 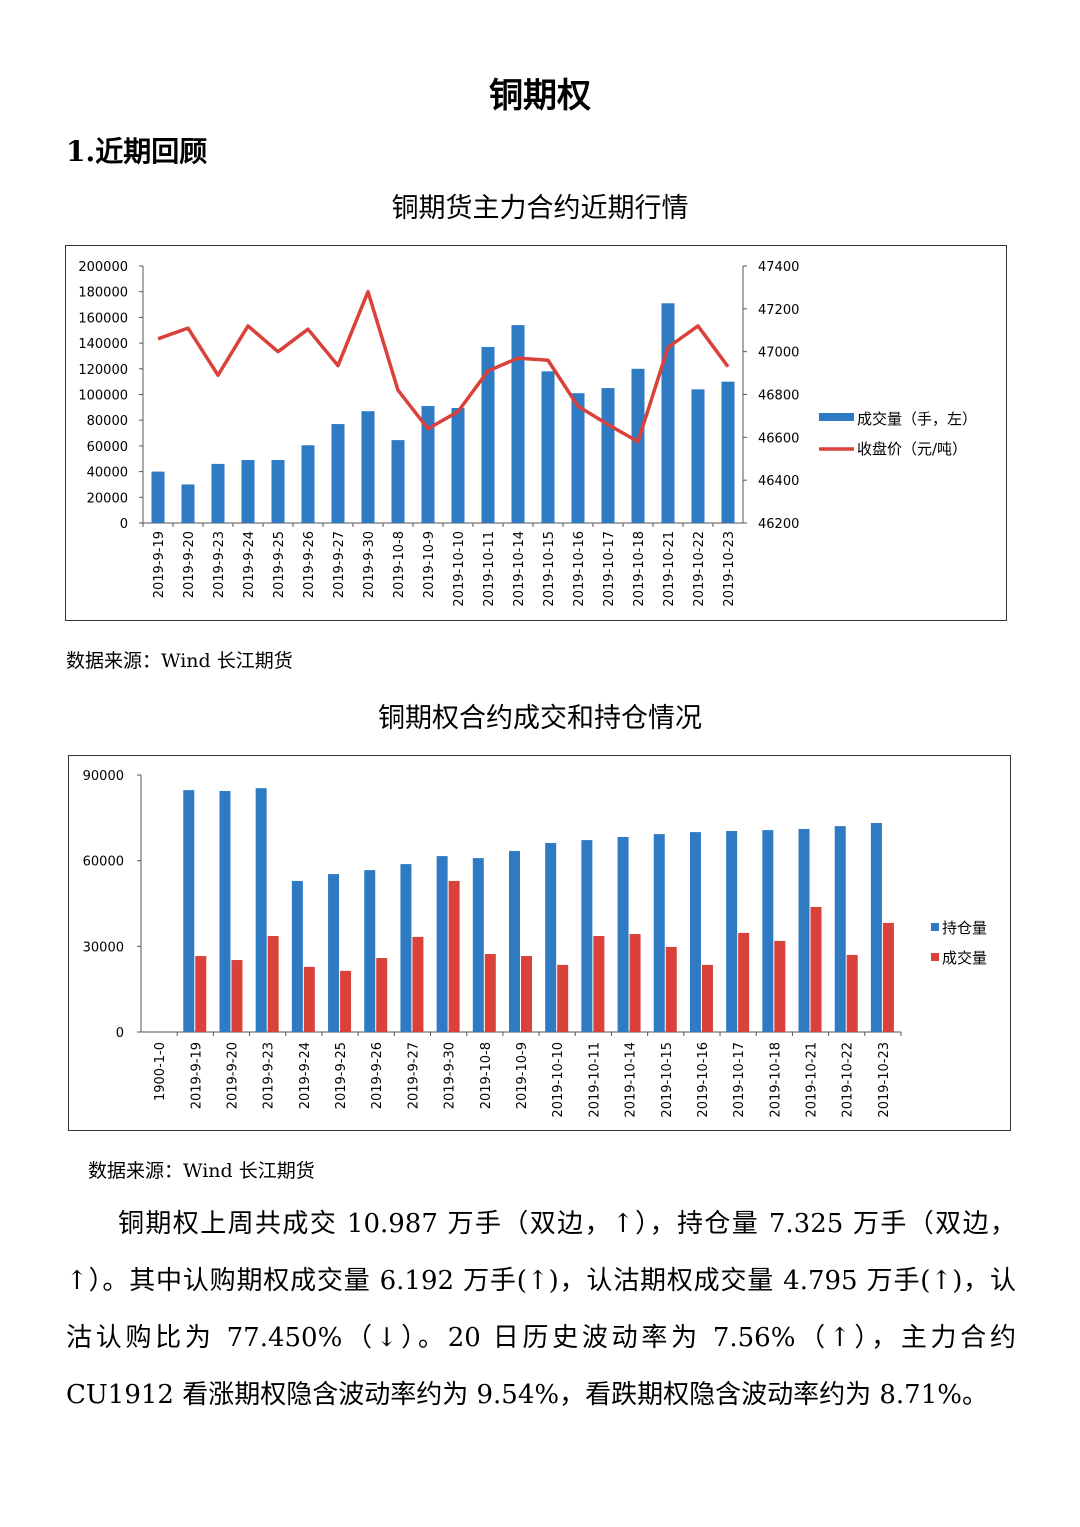 I want to click on legend-oi-label: 持仓量, so click(x=964, y=928).